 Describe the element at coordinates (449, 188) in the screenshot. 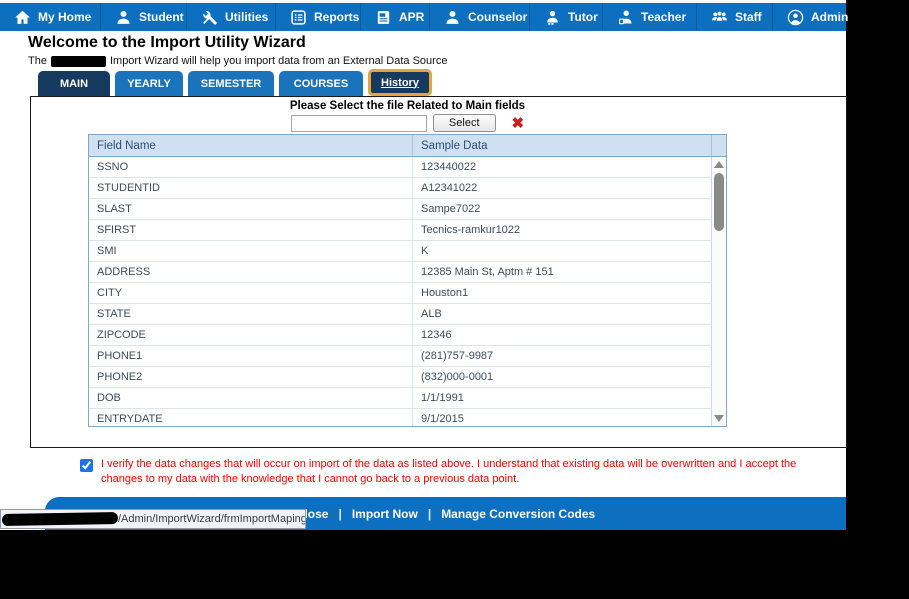

I see `sample-data-cell: A12341022` at that location.